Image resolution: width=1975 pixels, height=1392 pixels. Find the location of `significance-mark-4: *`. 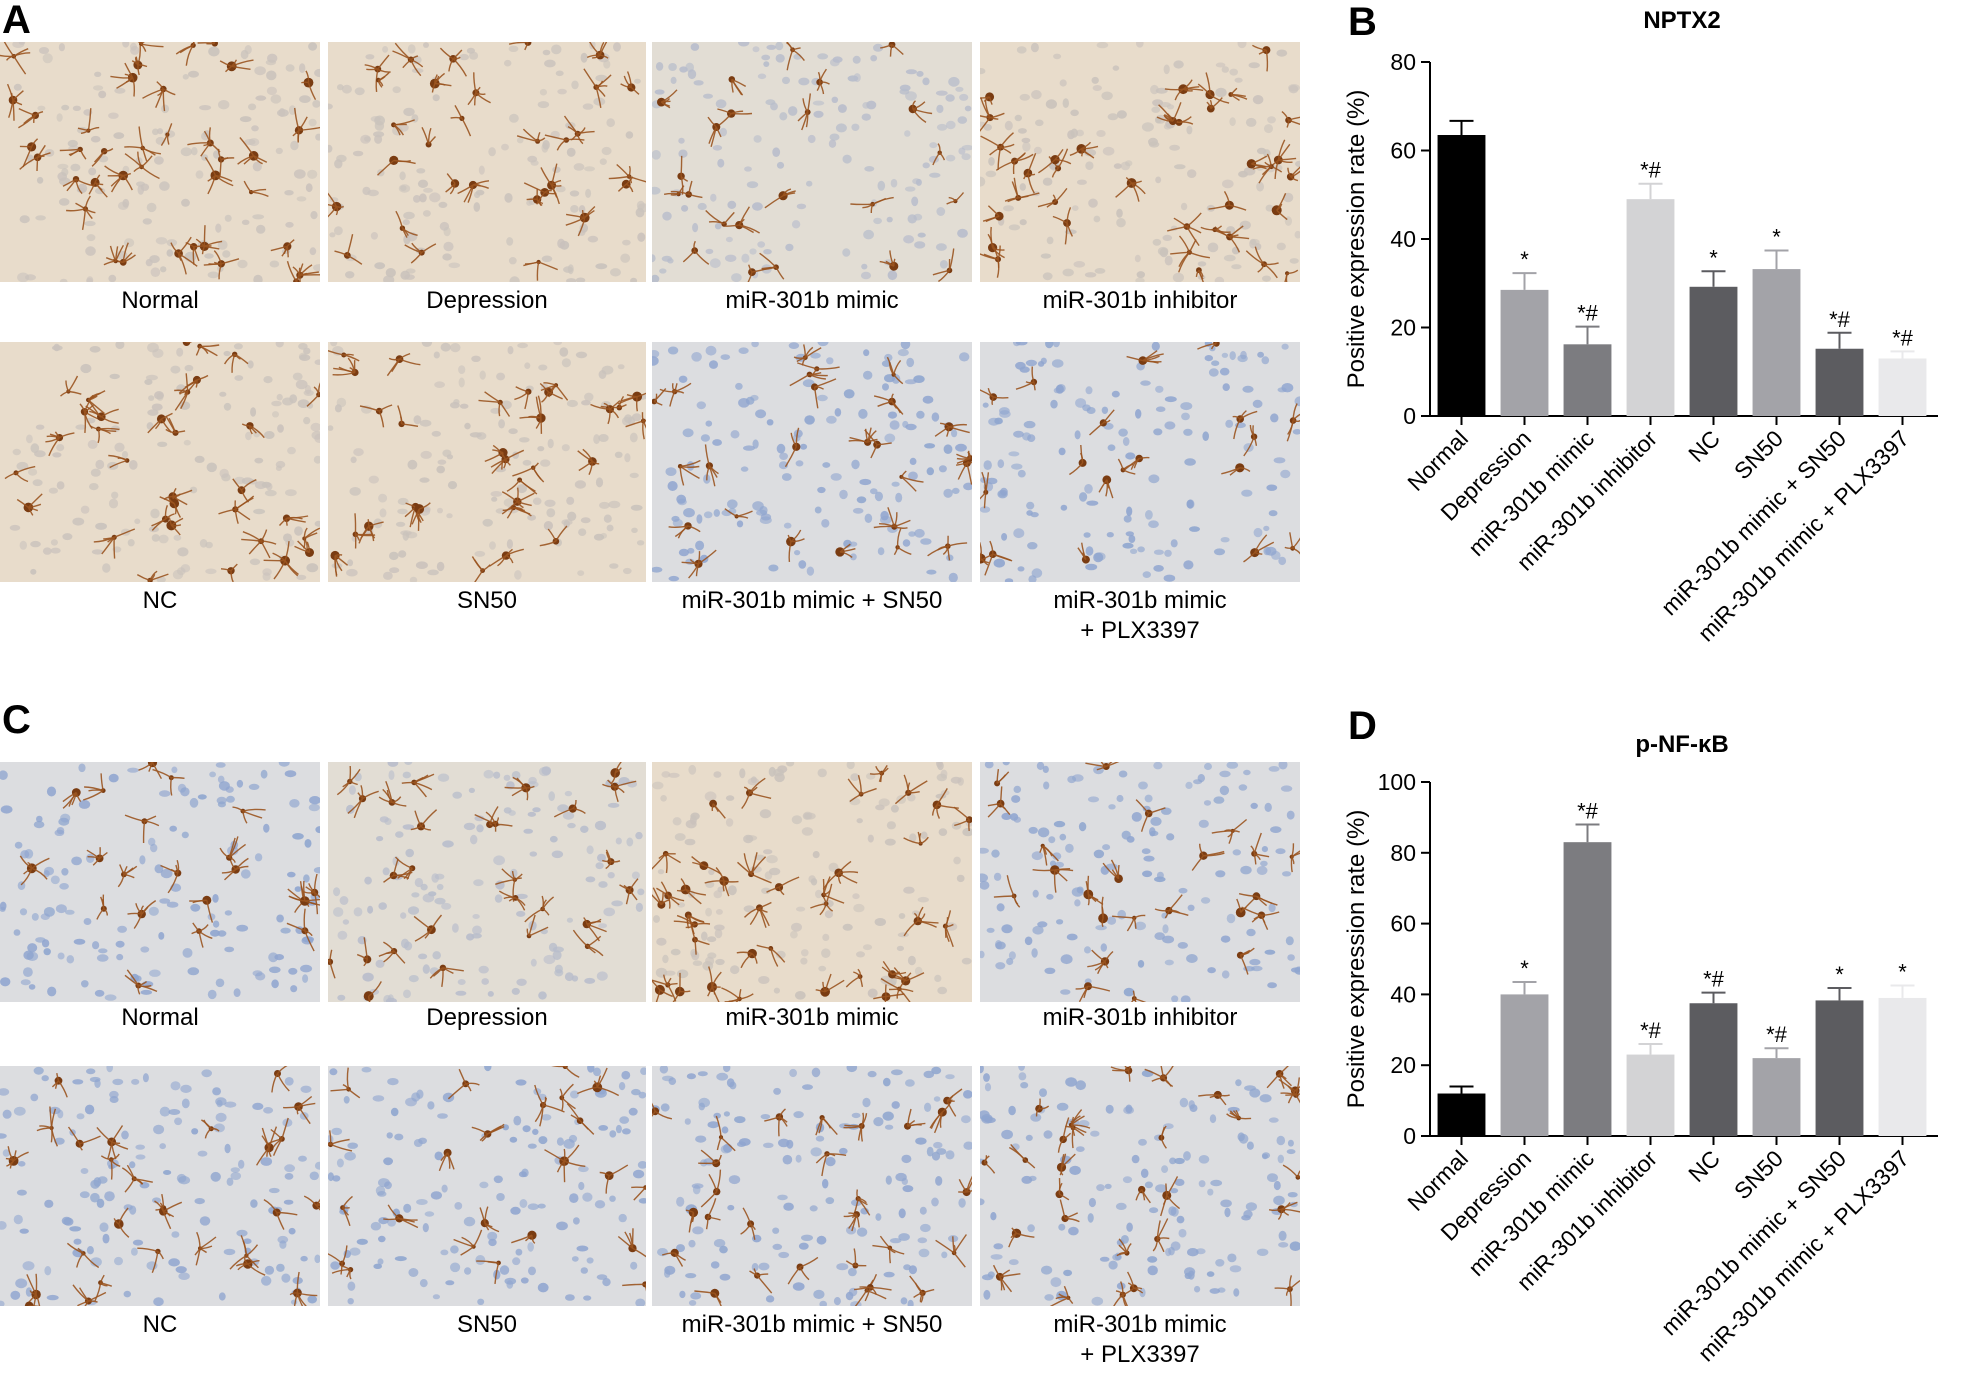

significance-mark-4: * is located at coordinates (1713, 257).